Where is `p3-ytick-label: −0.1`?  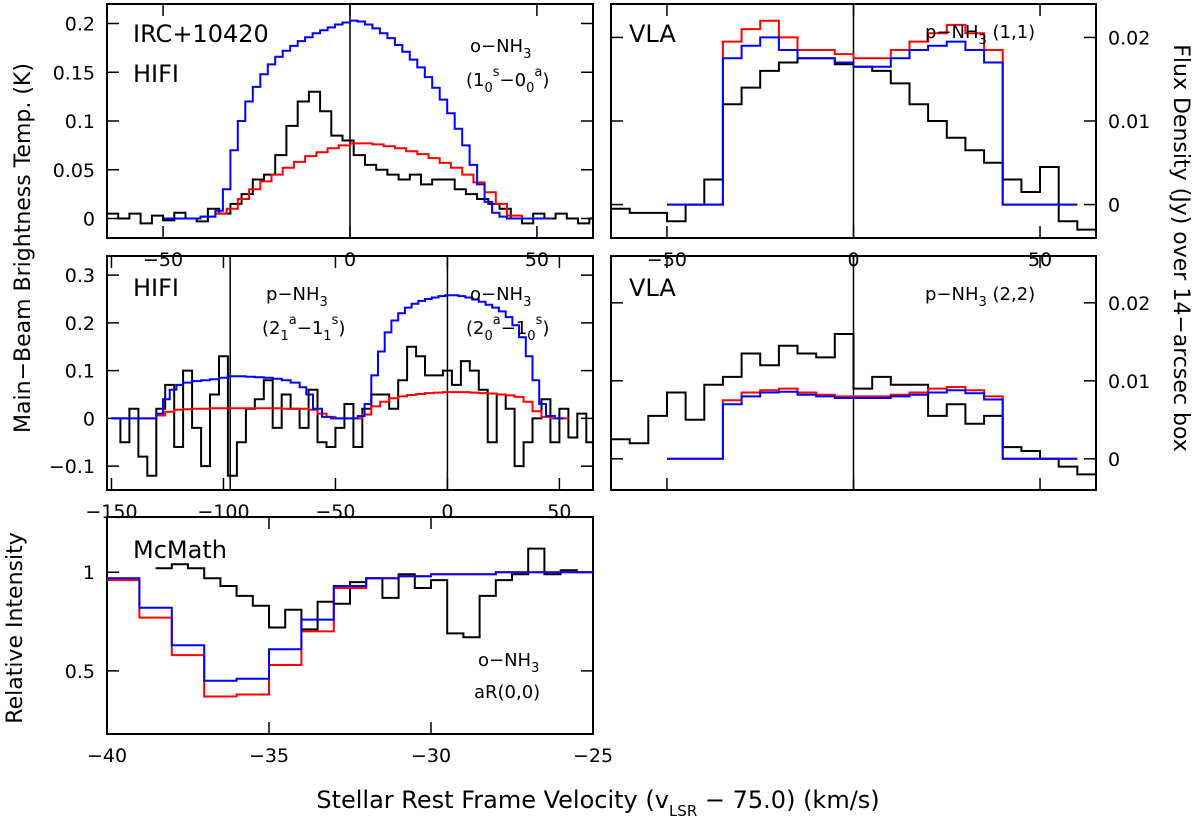
p3-ytick-label: −0.1 is located at coordinates (72, 467).